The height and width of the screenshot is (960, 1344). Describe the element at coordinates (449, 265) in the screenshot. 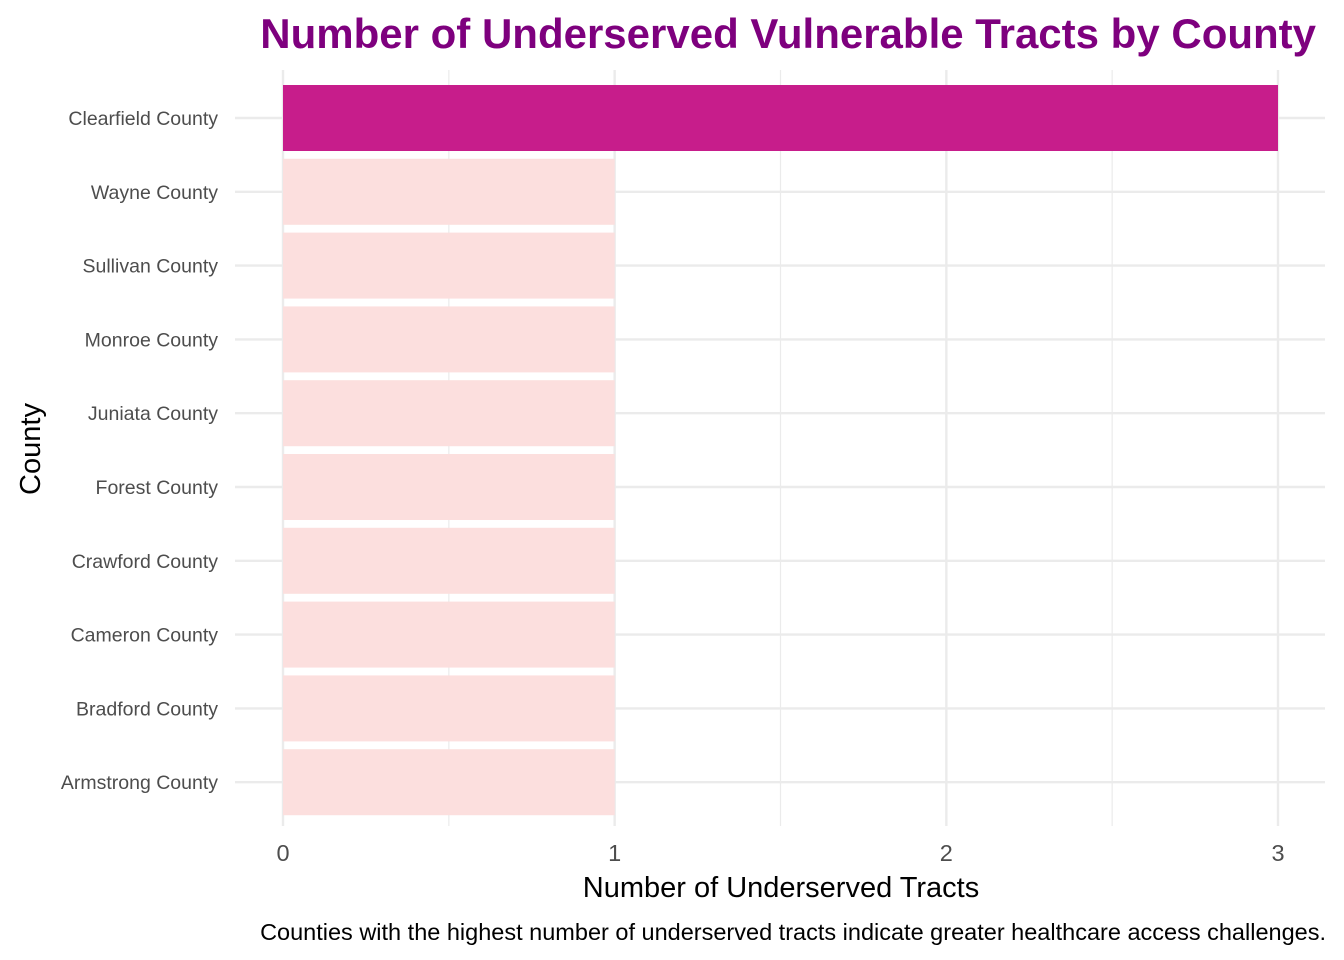

I see `bar-sullivan-county` at that location.